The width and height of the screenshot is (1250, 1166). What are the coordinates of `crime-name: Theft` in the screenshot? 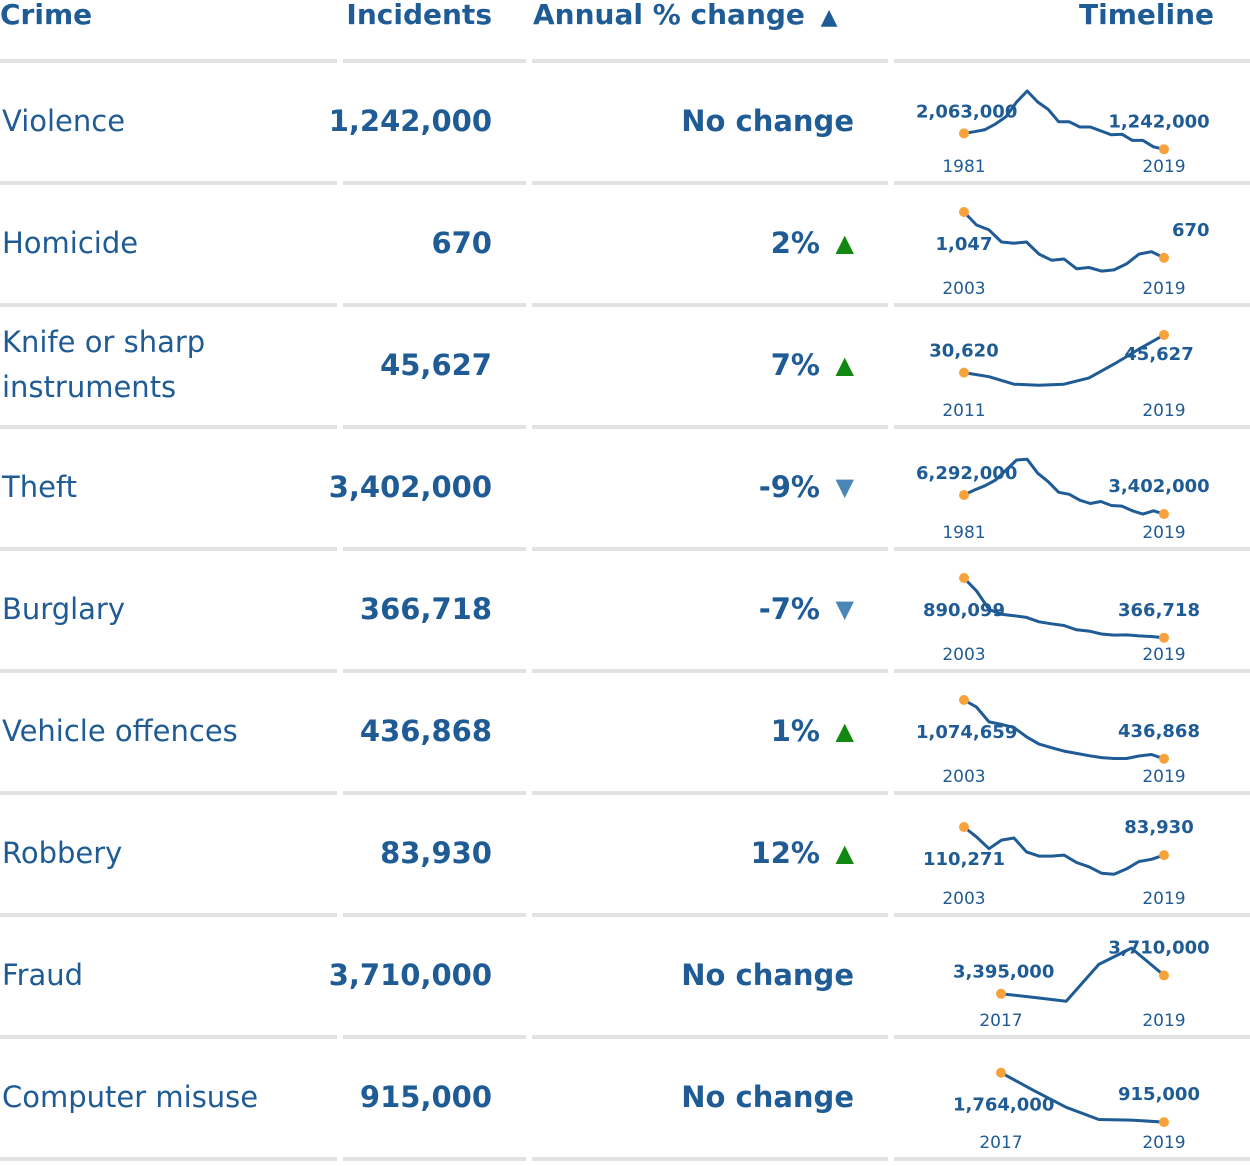 It's located at (40, 486).